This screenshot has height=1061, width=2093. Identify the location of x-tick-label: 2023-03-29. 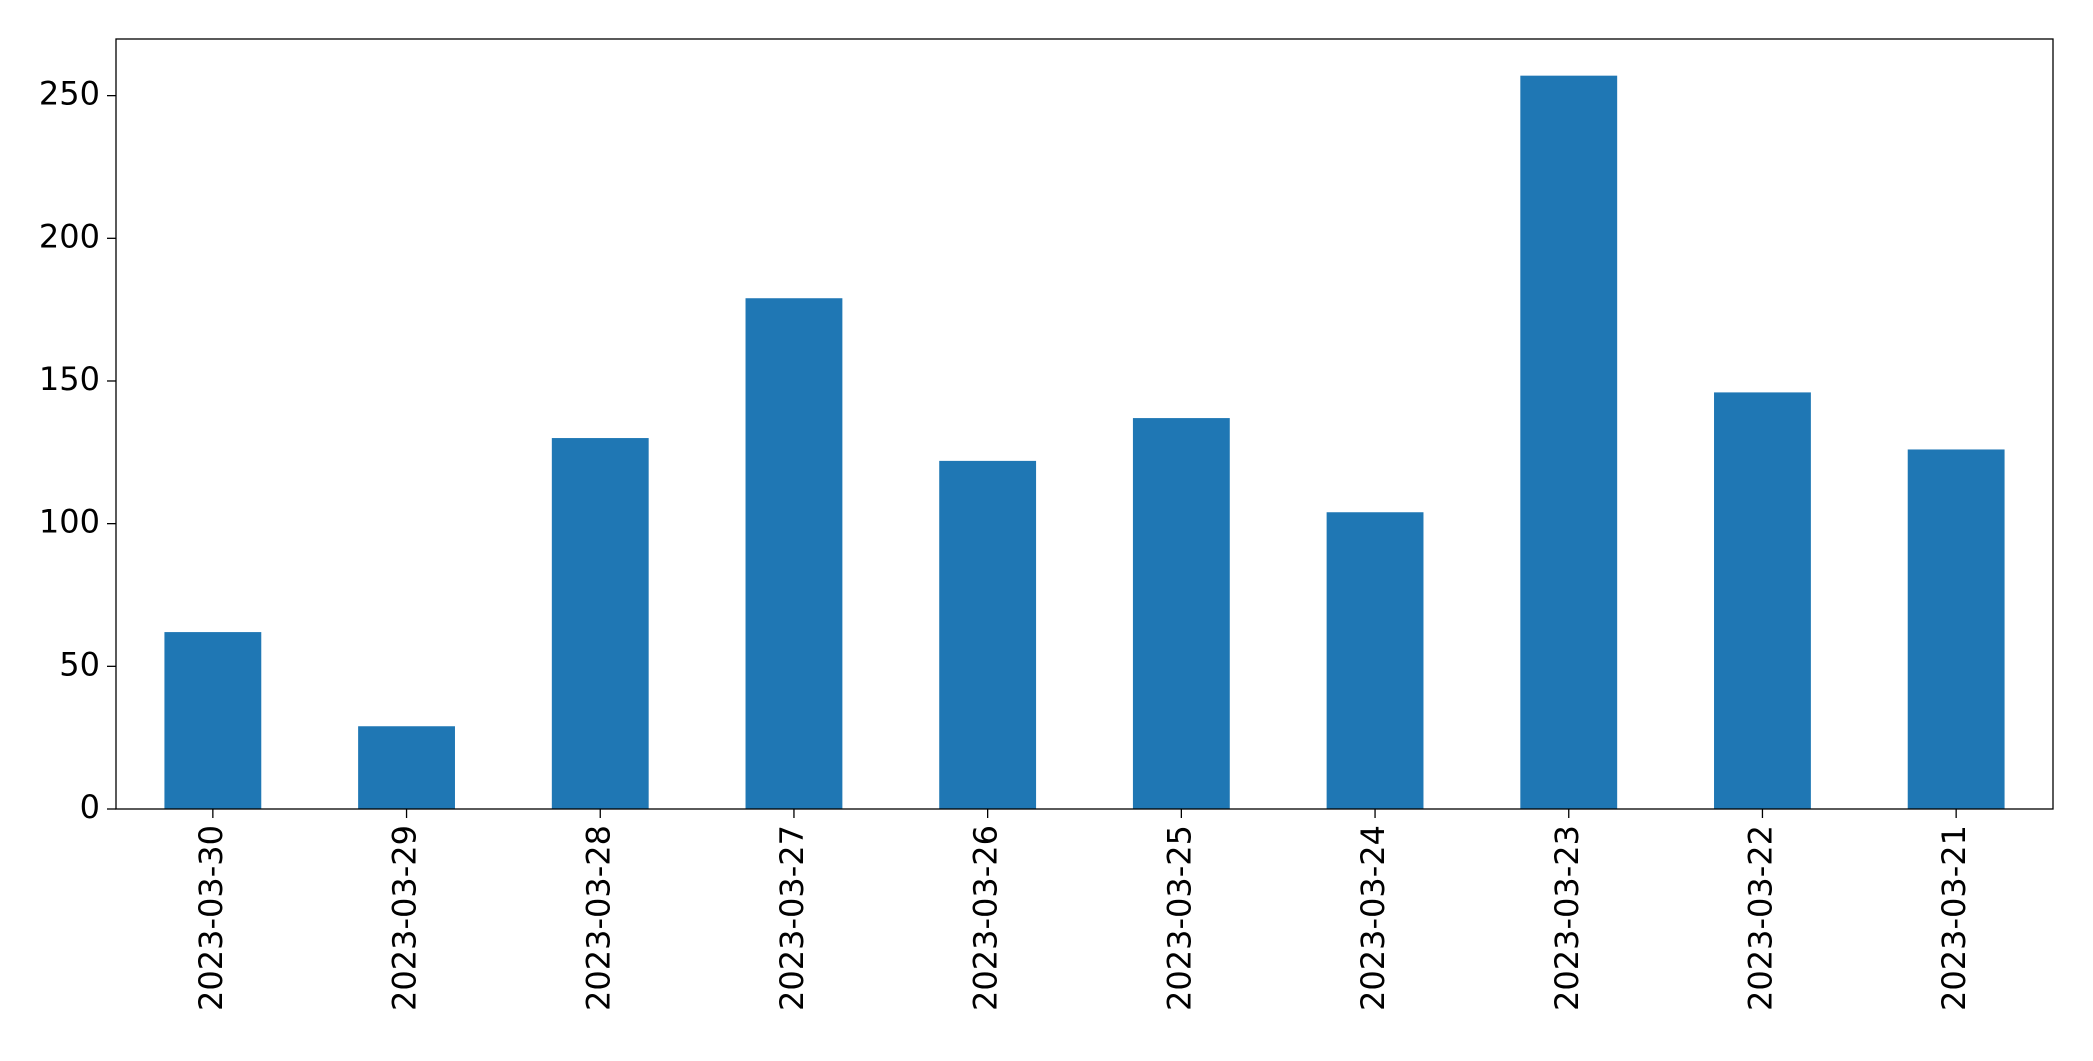
(405, 918).